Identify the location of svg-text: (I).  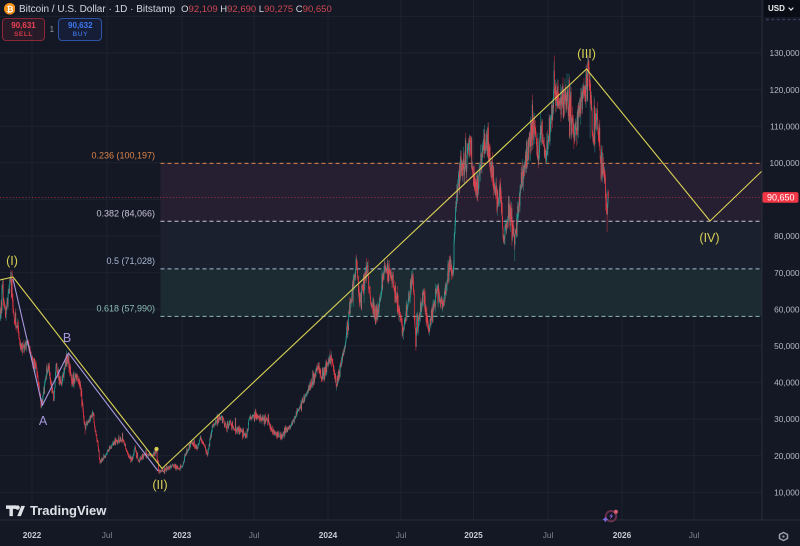
(12, 261).